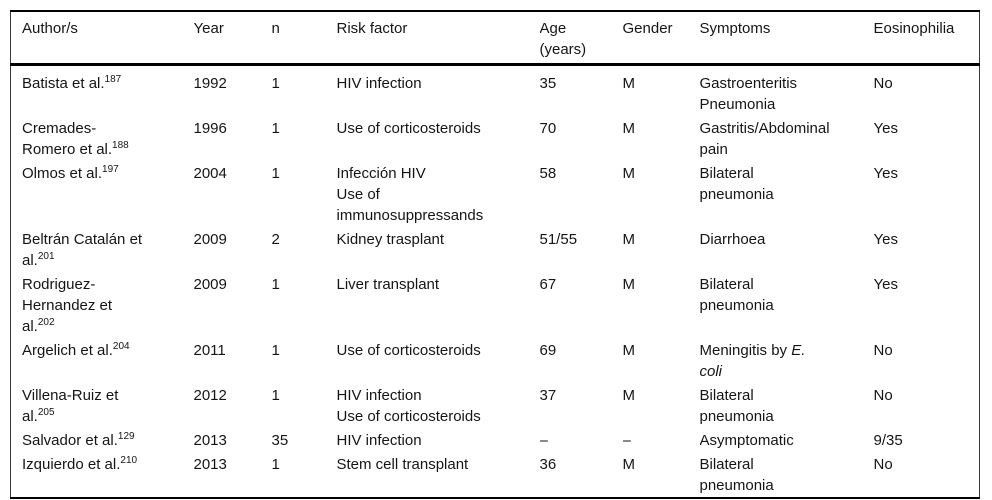  What do you see at coordinates (129, 460) in the screenshot?
I see `reference-superscript: 210` at bounding box center [129, 460].